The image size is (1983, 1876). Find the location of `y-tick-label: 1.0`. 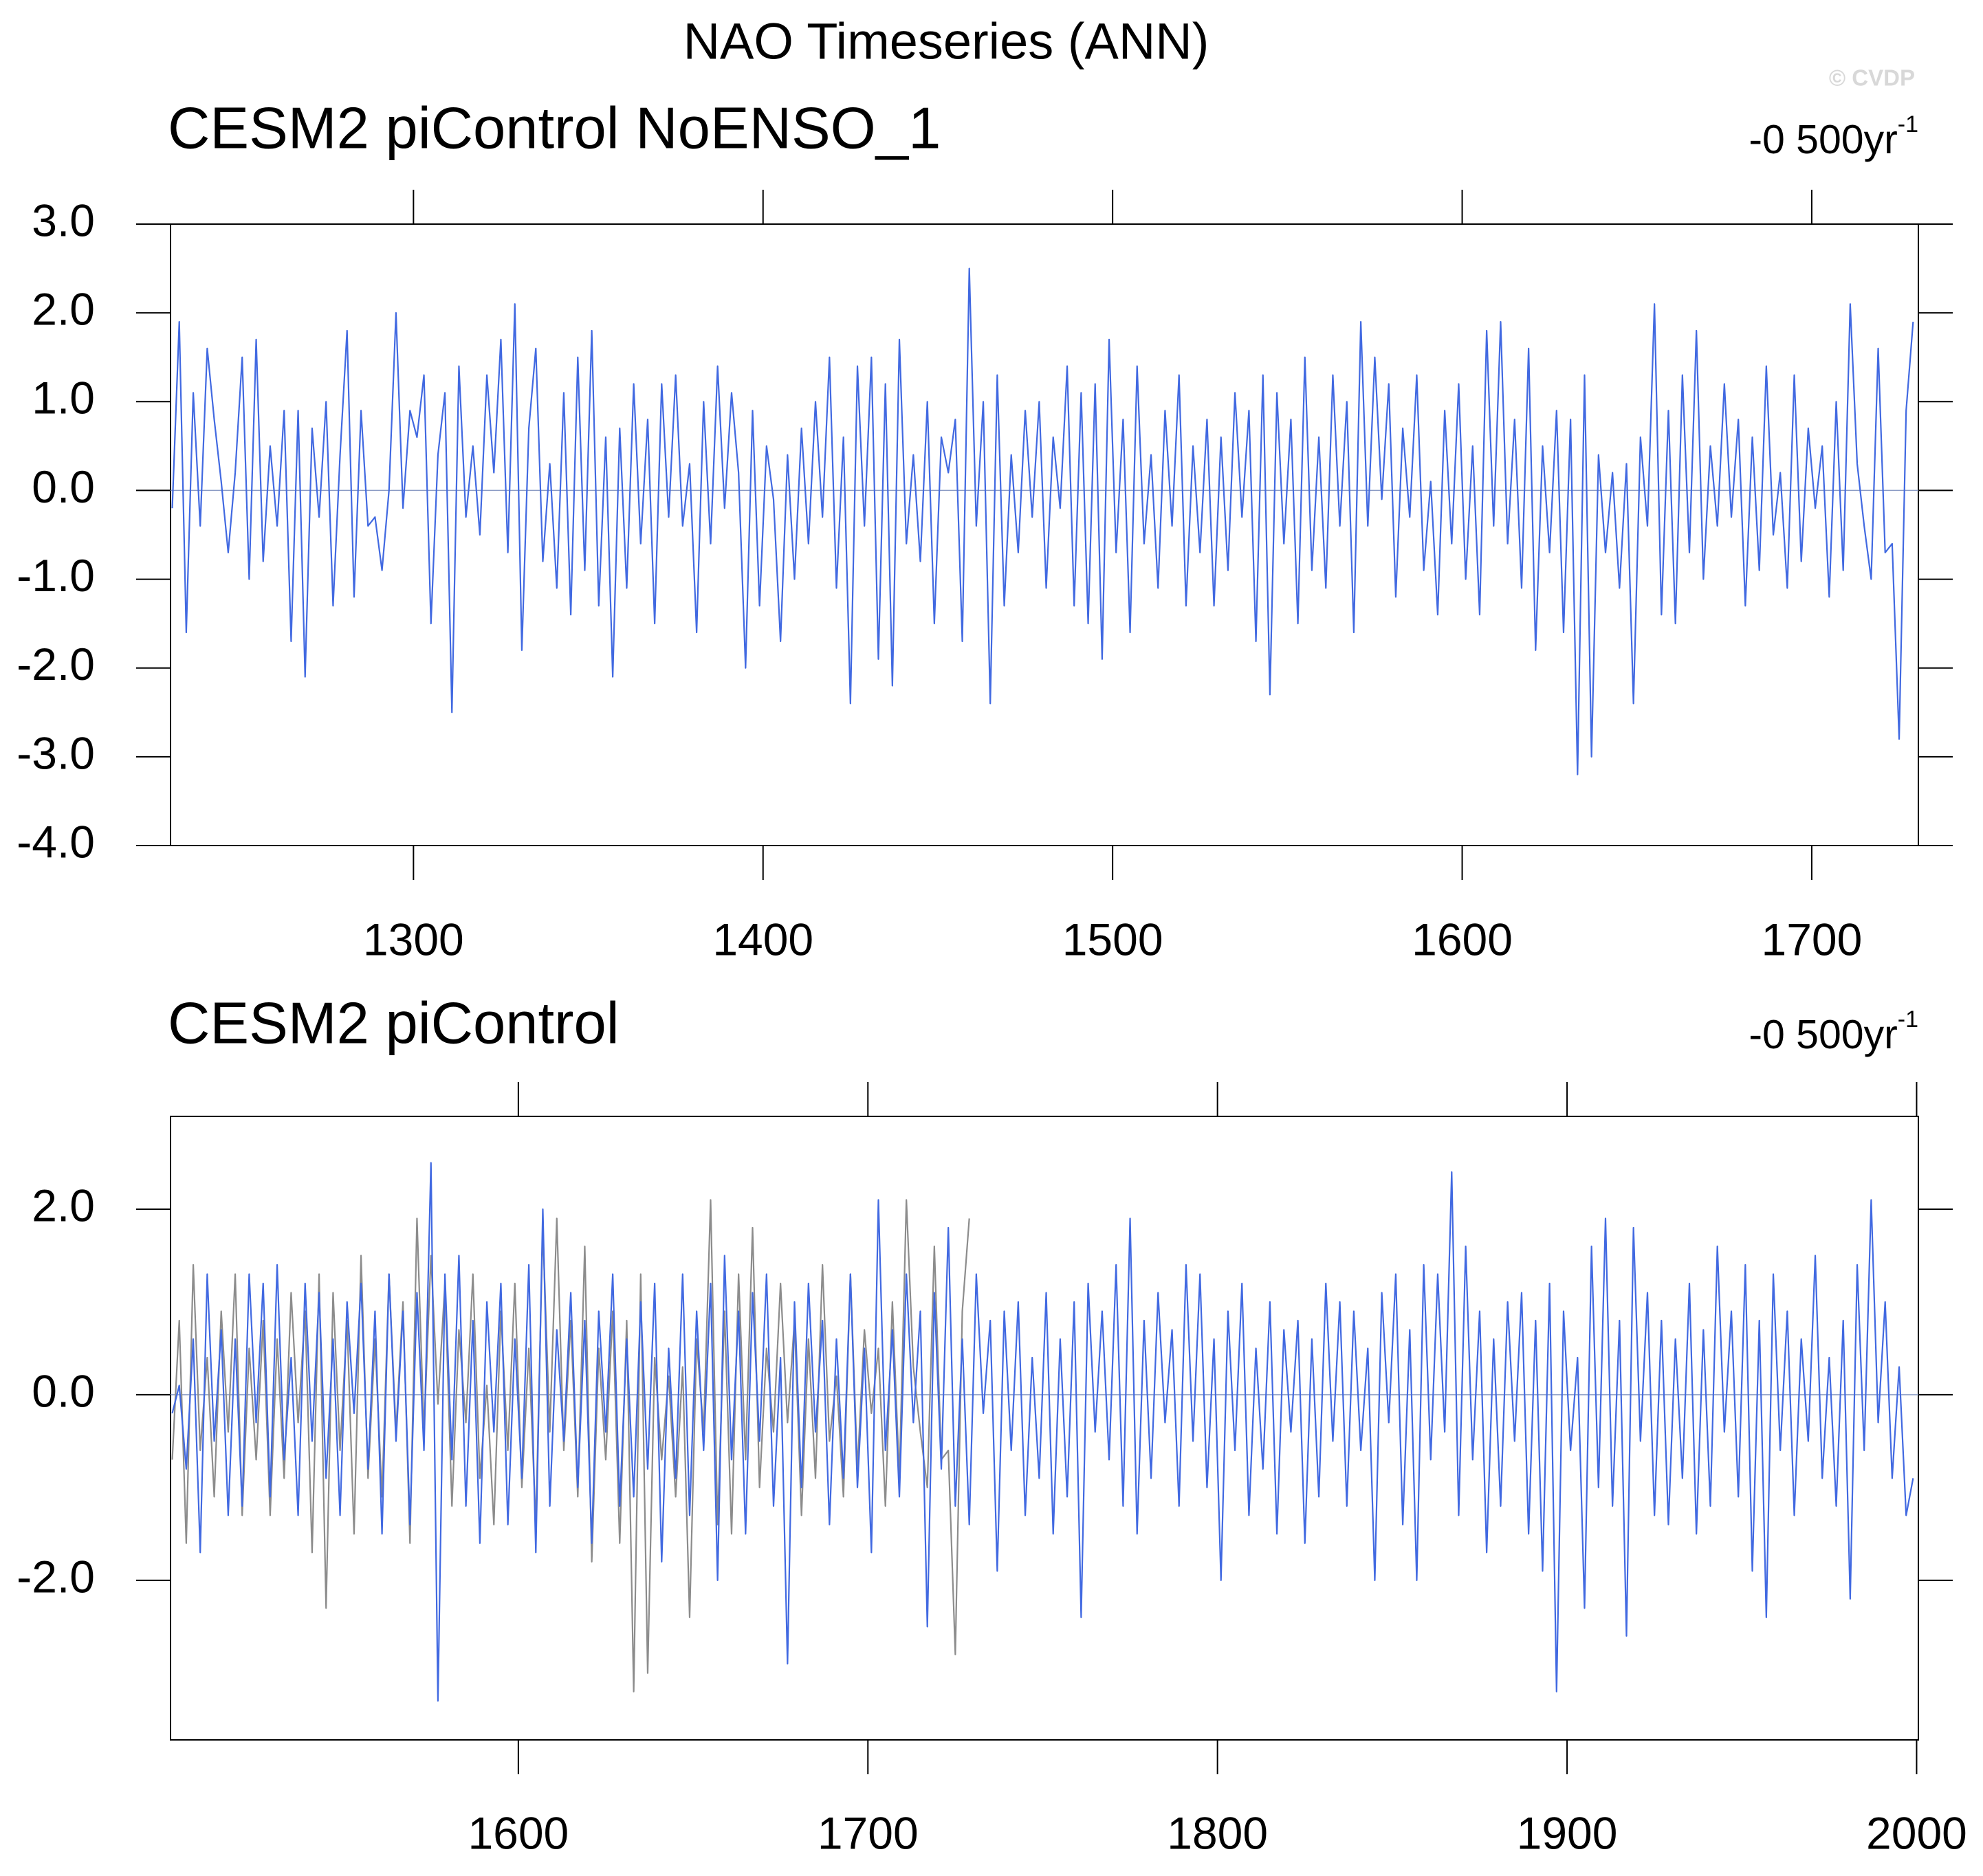

y-tick-label: 1.0 is located at coordinates (64, 398).